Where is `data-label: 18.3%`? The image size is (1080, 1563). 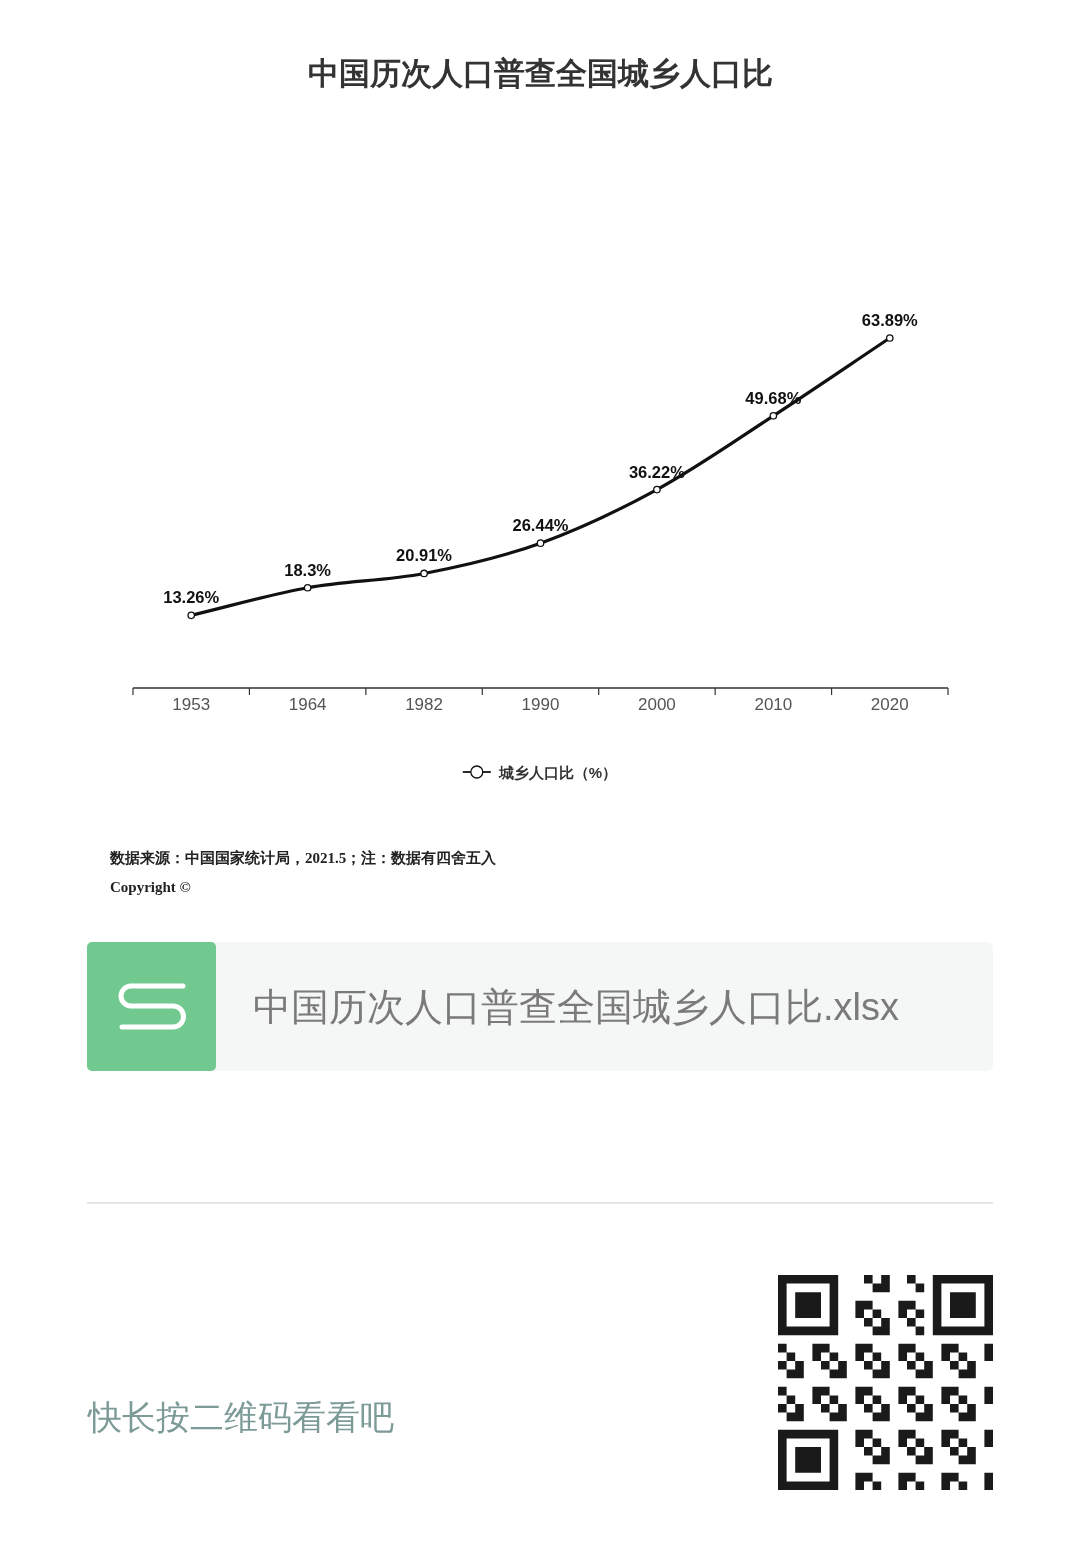
data-label: 18.3% is located at coordinates (308, 569).